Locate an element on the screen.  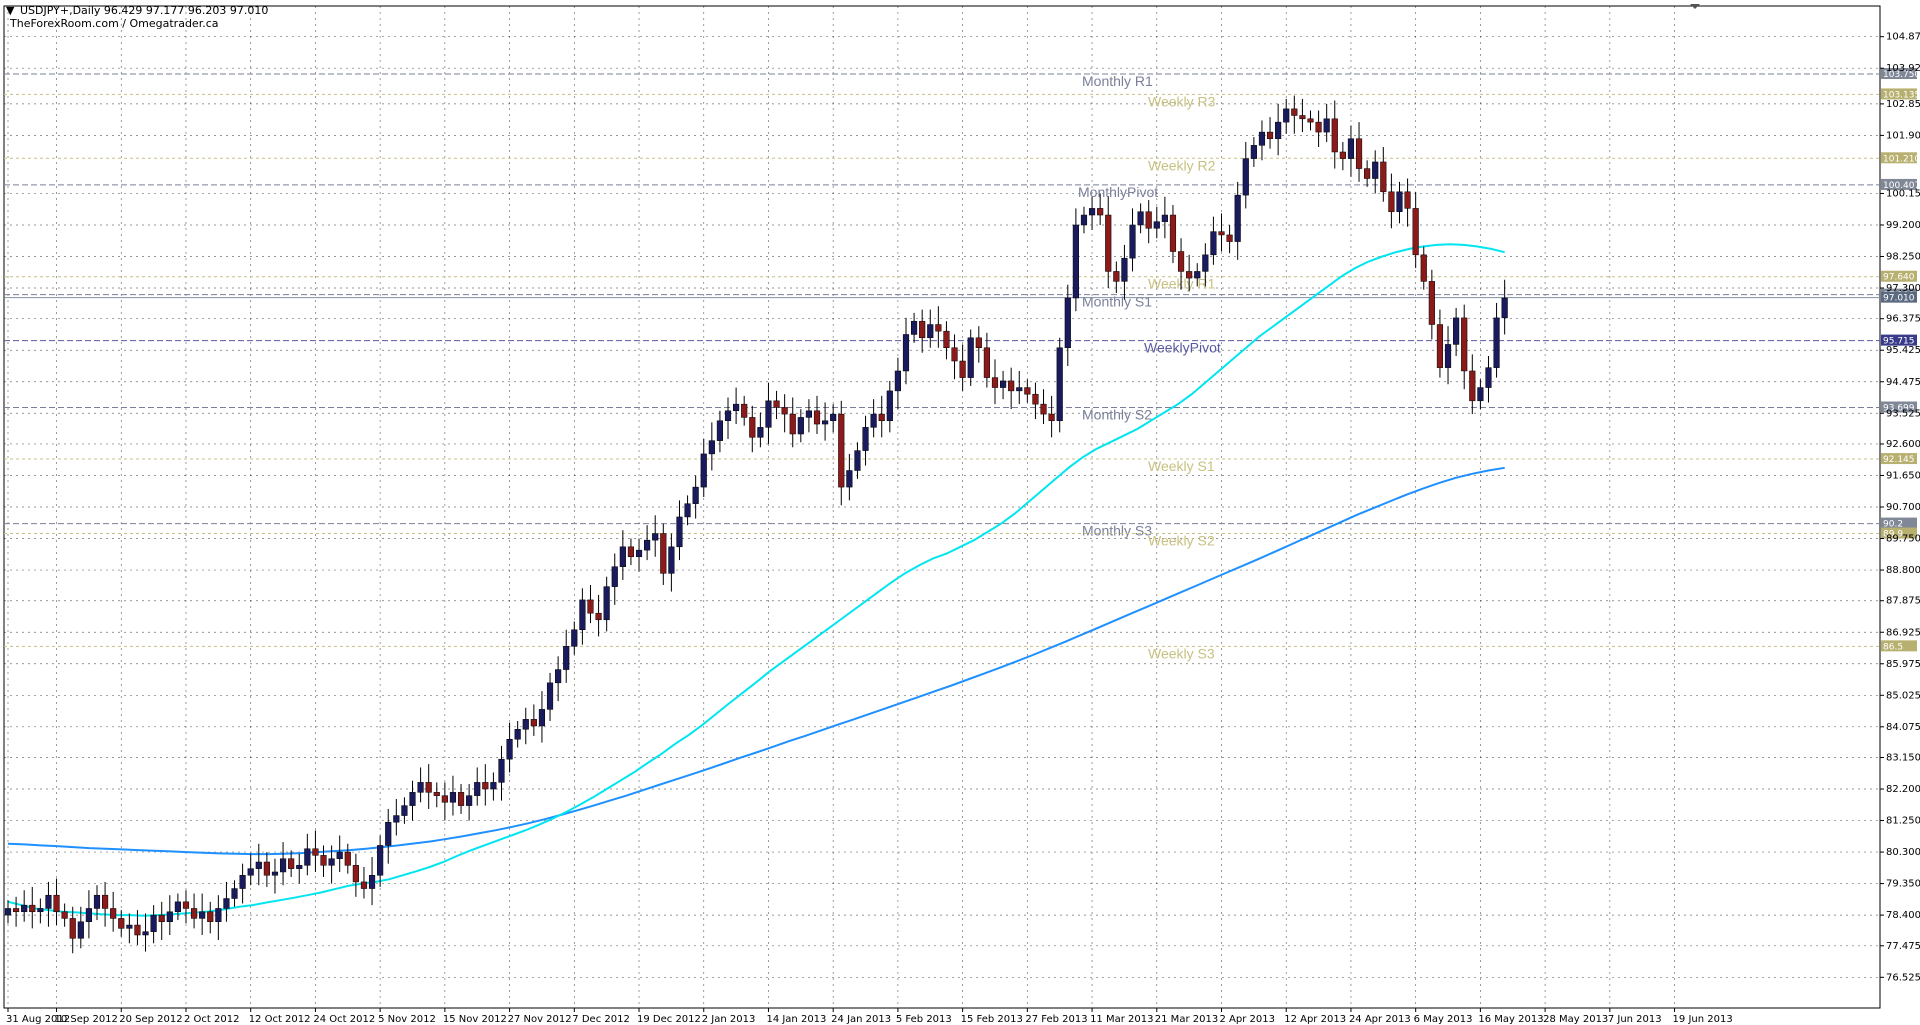
x-tick-label: 10 Sep 2012 is located at coordinates (86, 1019).